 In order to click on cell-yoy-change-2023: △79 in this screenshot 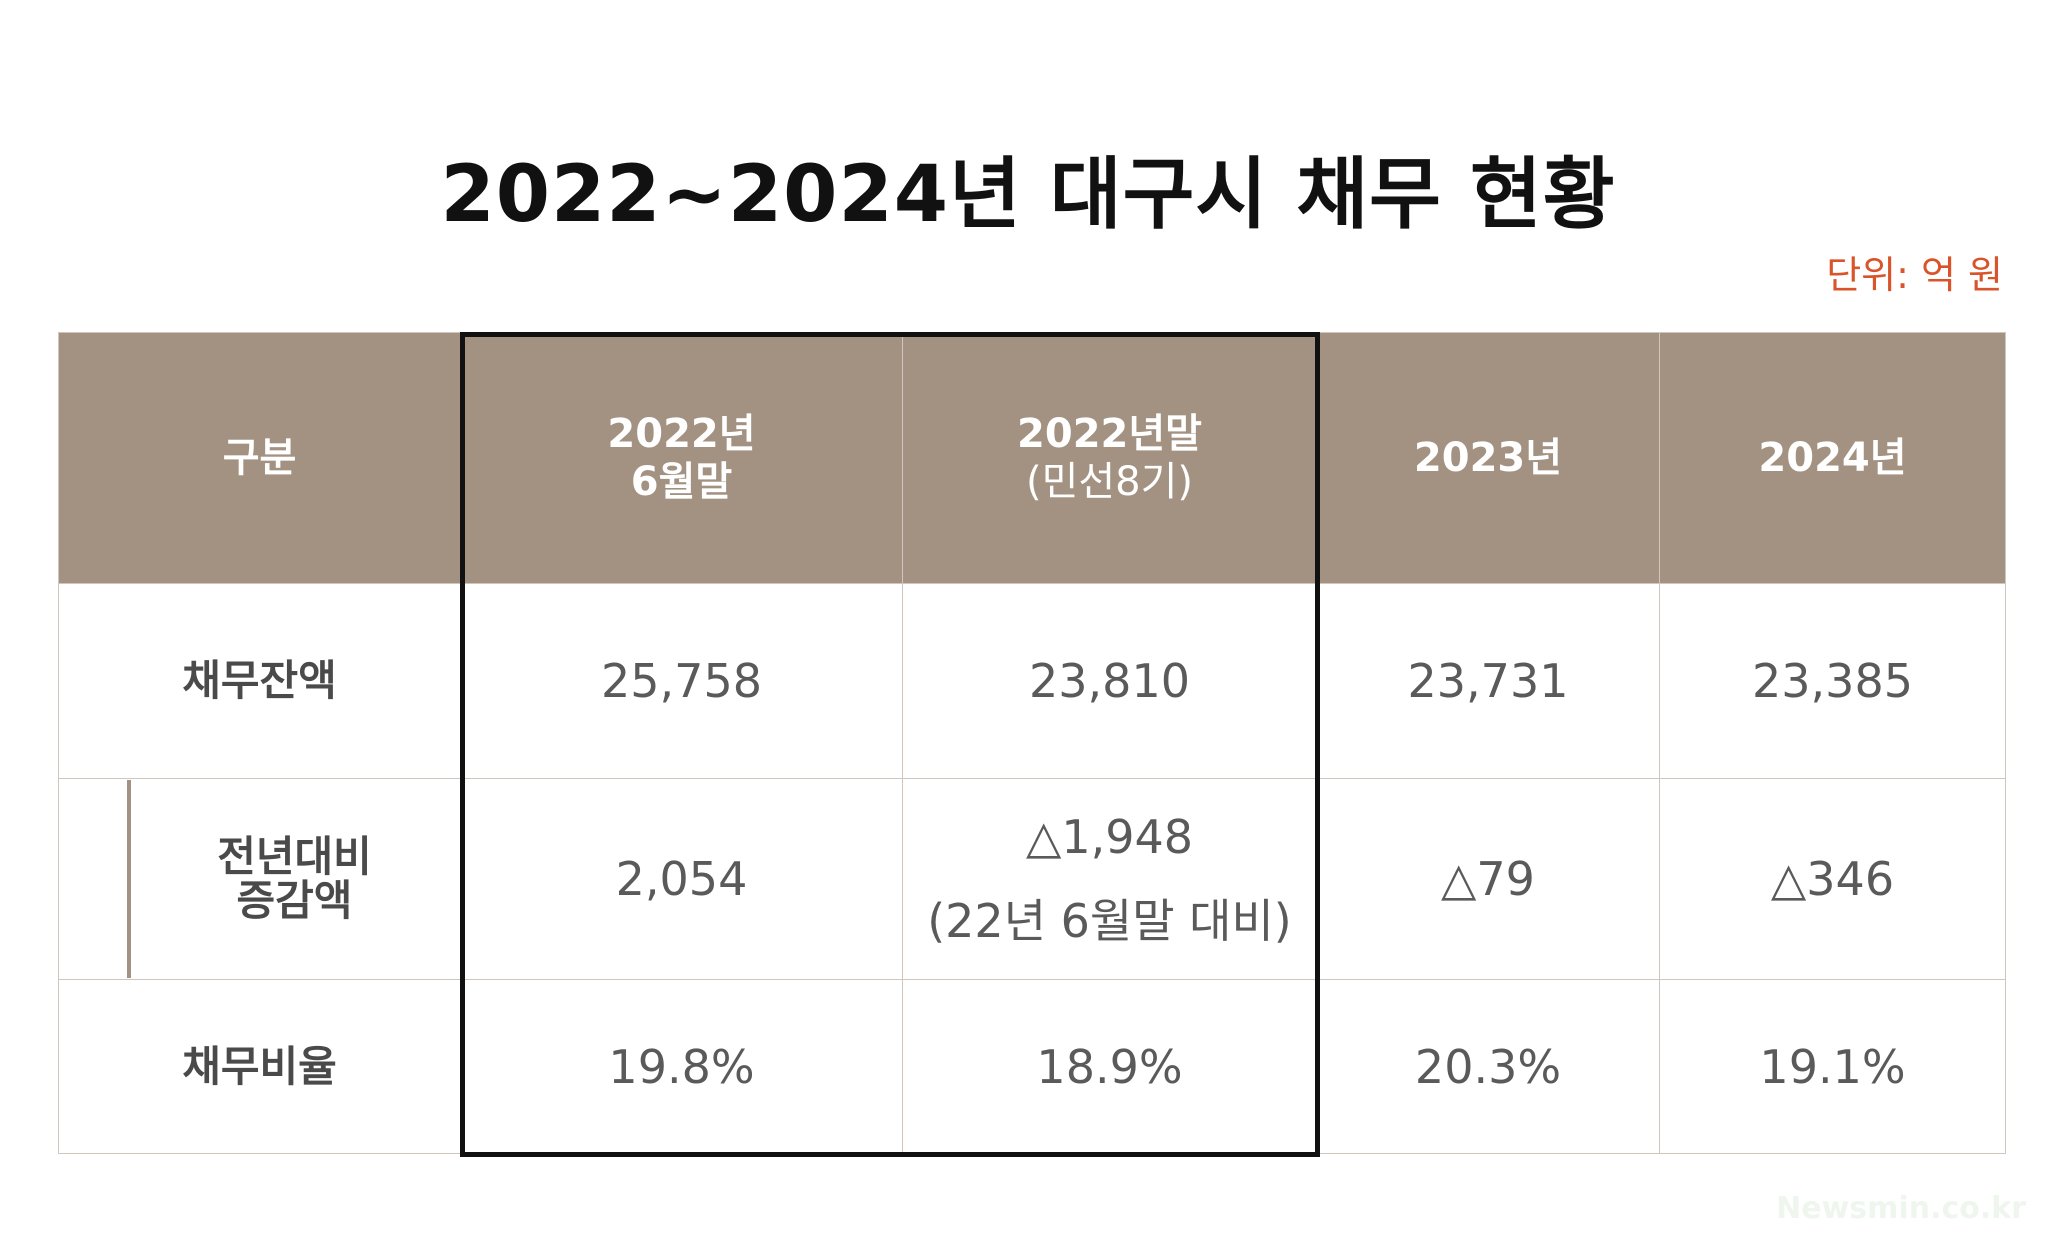, I will do `click(1488, 878)`.